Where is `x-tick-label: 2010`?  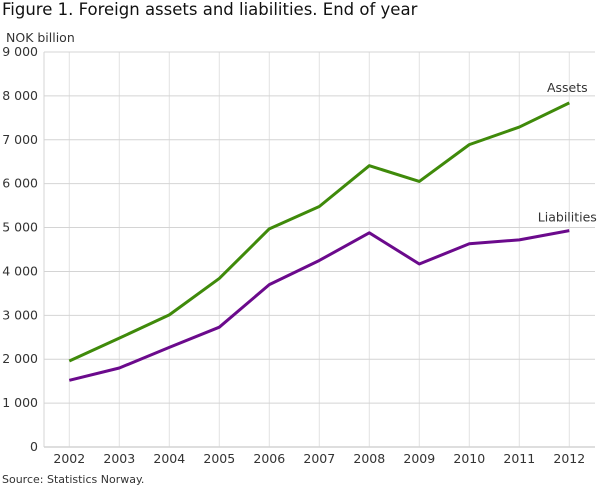 x-tick-label: 2010 is located at coordinates (469, 458).